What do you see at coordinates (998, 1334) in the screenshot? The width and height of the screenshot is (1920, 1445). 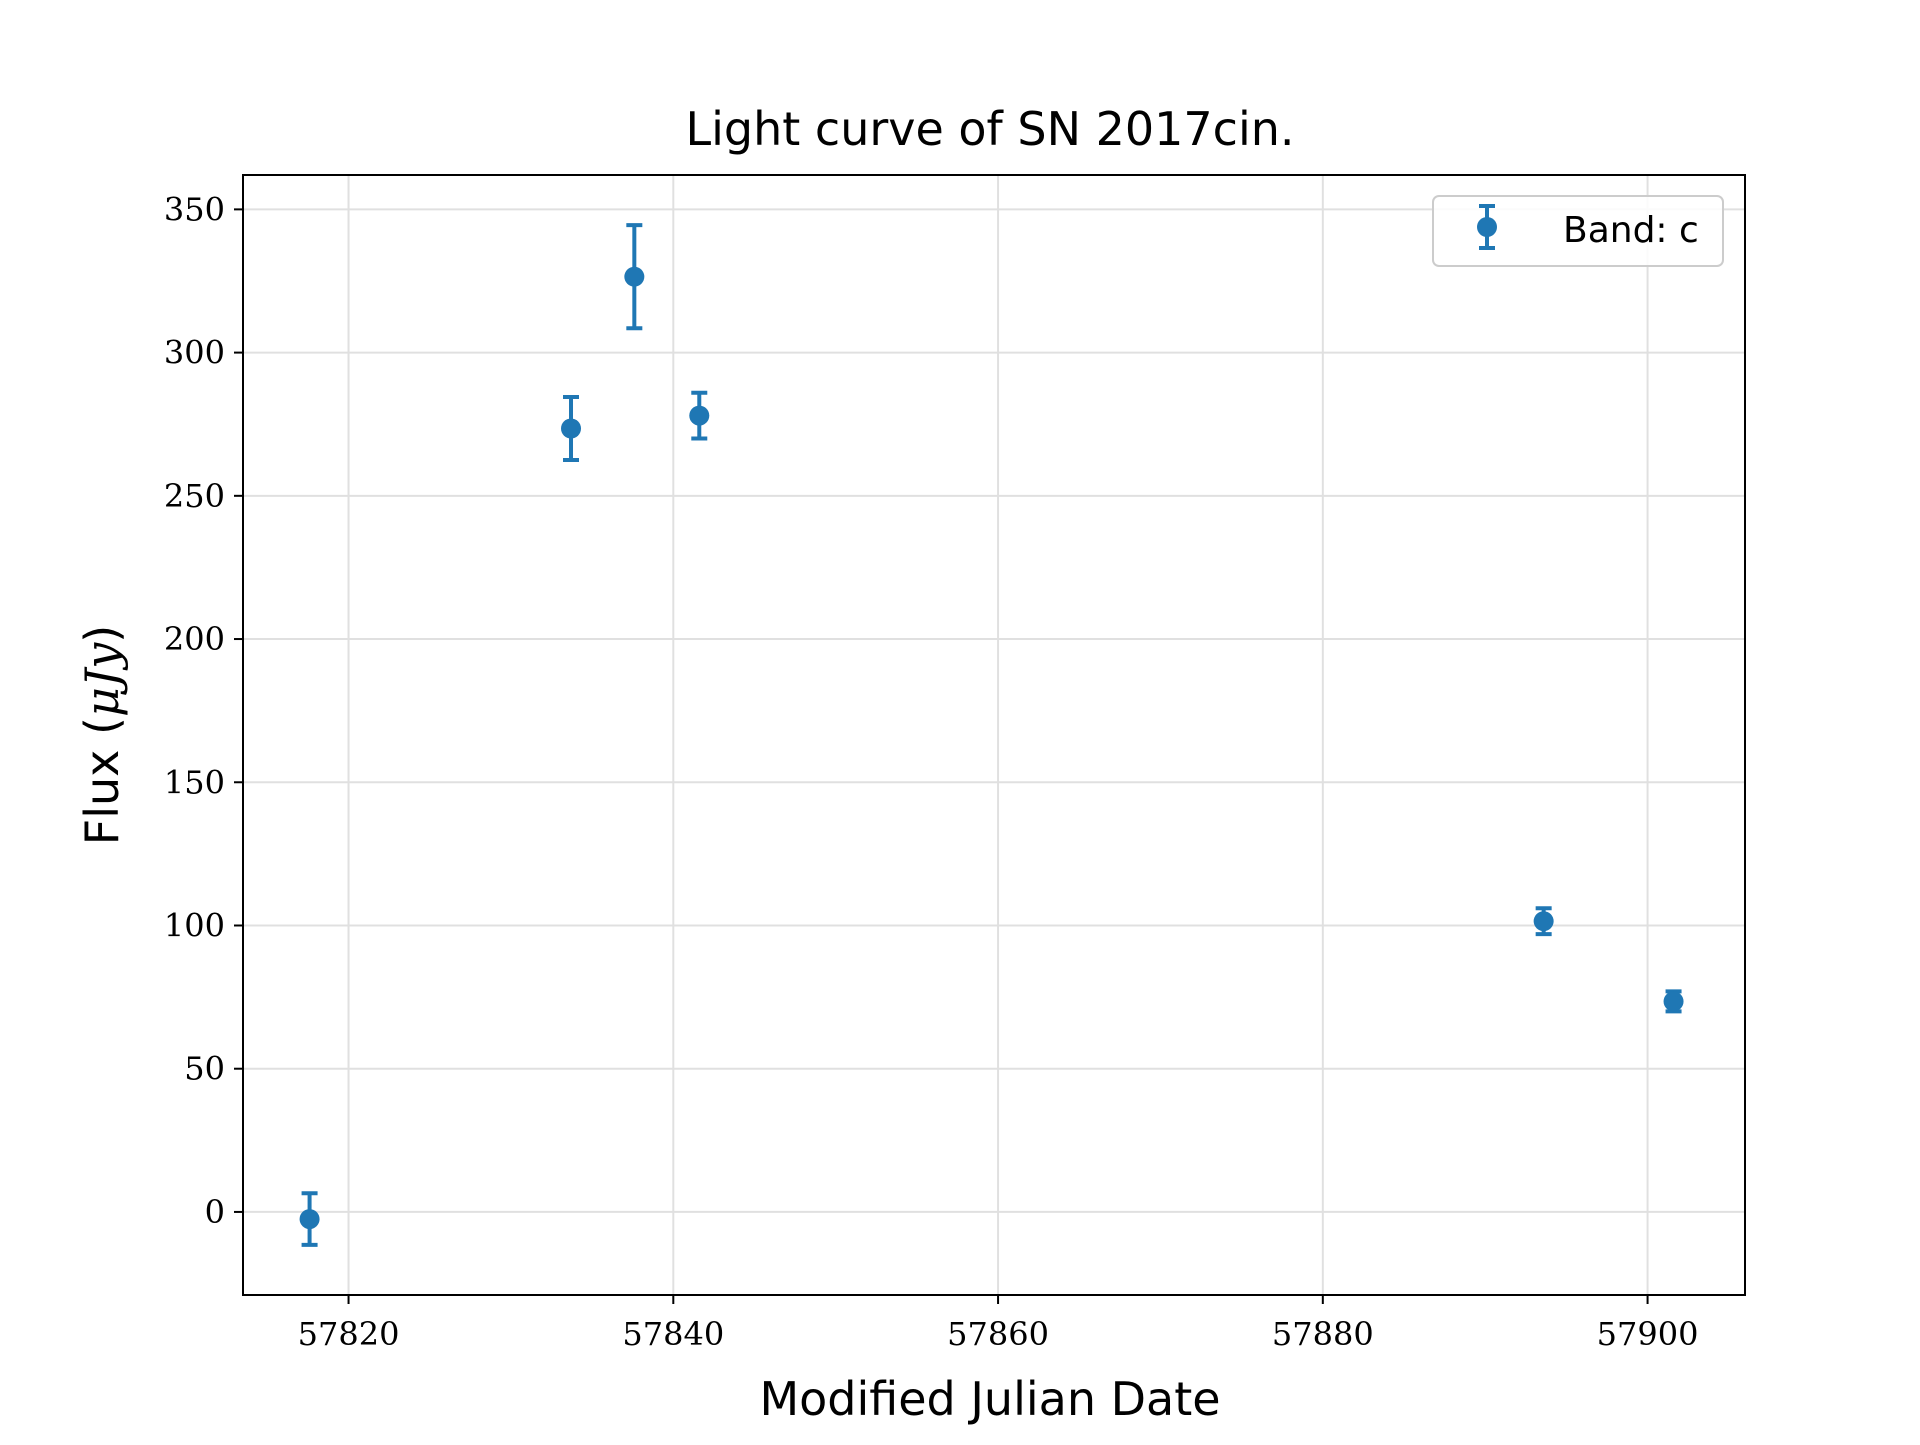 I see `x-tick-label: 57860` at bounding box center [998, 1334].